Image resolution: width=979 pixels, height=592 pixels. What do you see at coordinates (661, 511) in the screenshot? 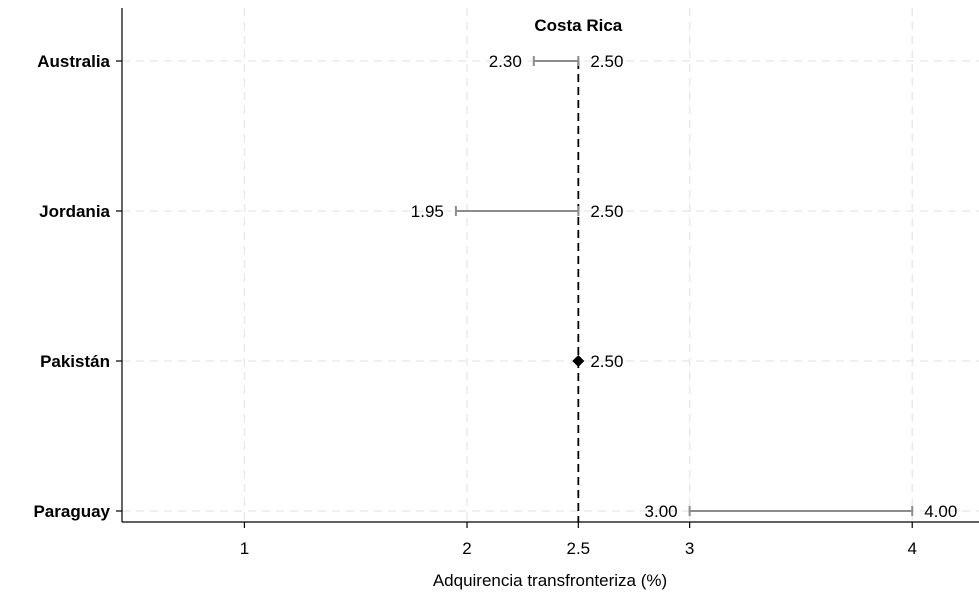
I see `low-value-label: 3.00` at bounding box center [661, 511].